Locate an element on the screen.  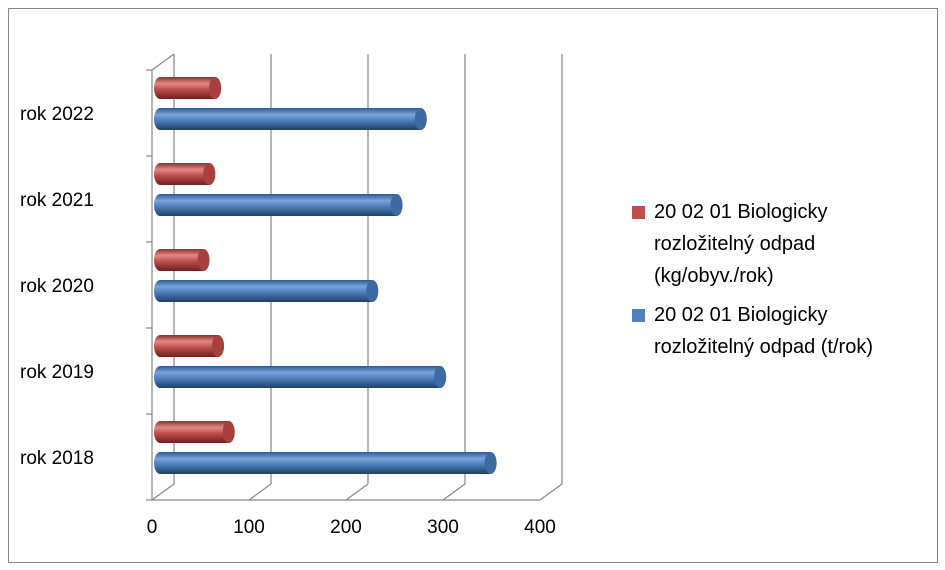
bar-t-rok-2021 is located at coordinates (278, 205).